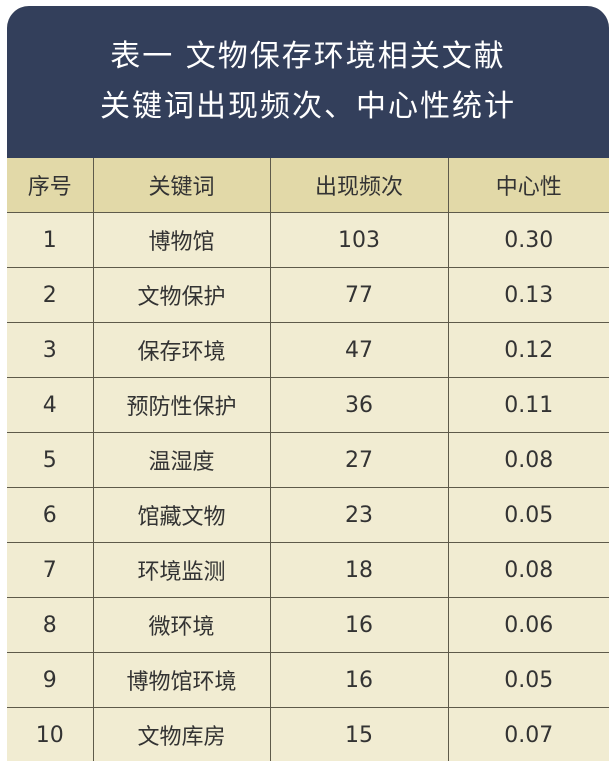 The height and width of the screenshot is (764, 613). Describe the element at coordinates (50, 570) in the screenshot. I see `cell-index: 7` at that location.